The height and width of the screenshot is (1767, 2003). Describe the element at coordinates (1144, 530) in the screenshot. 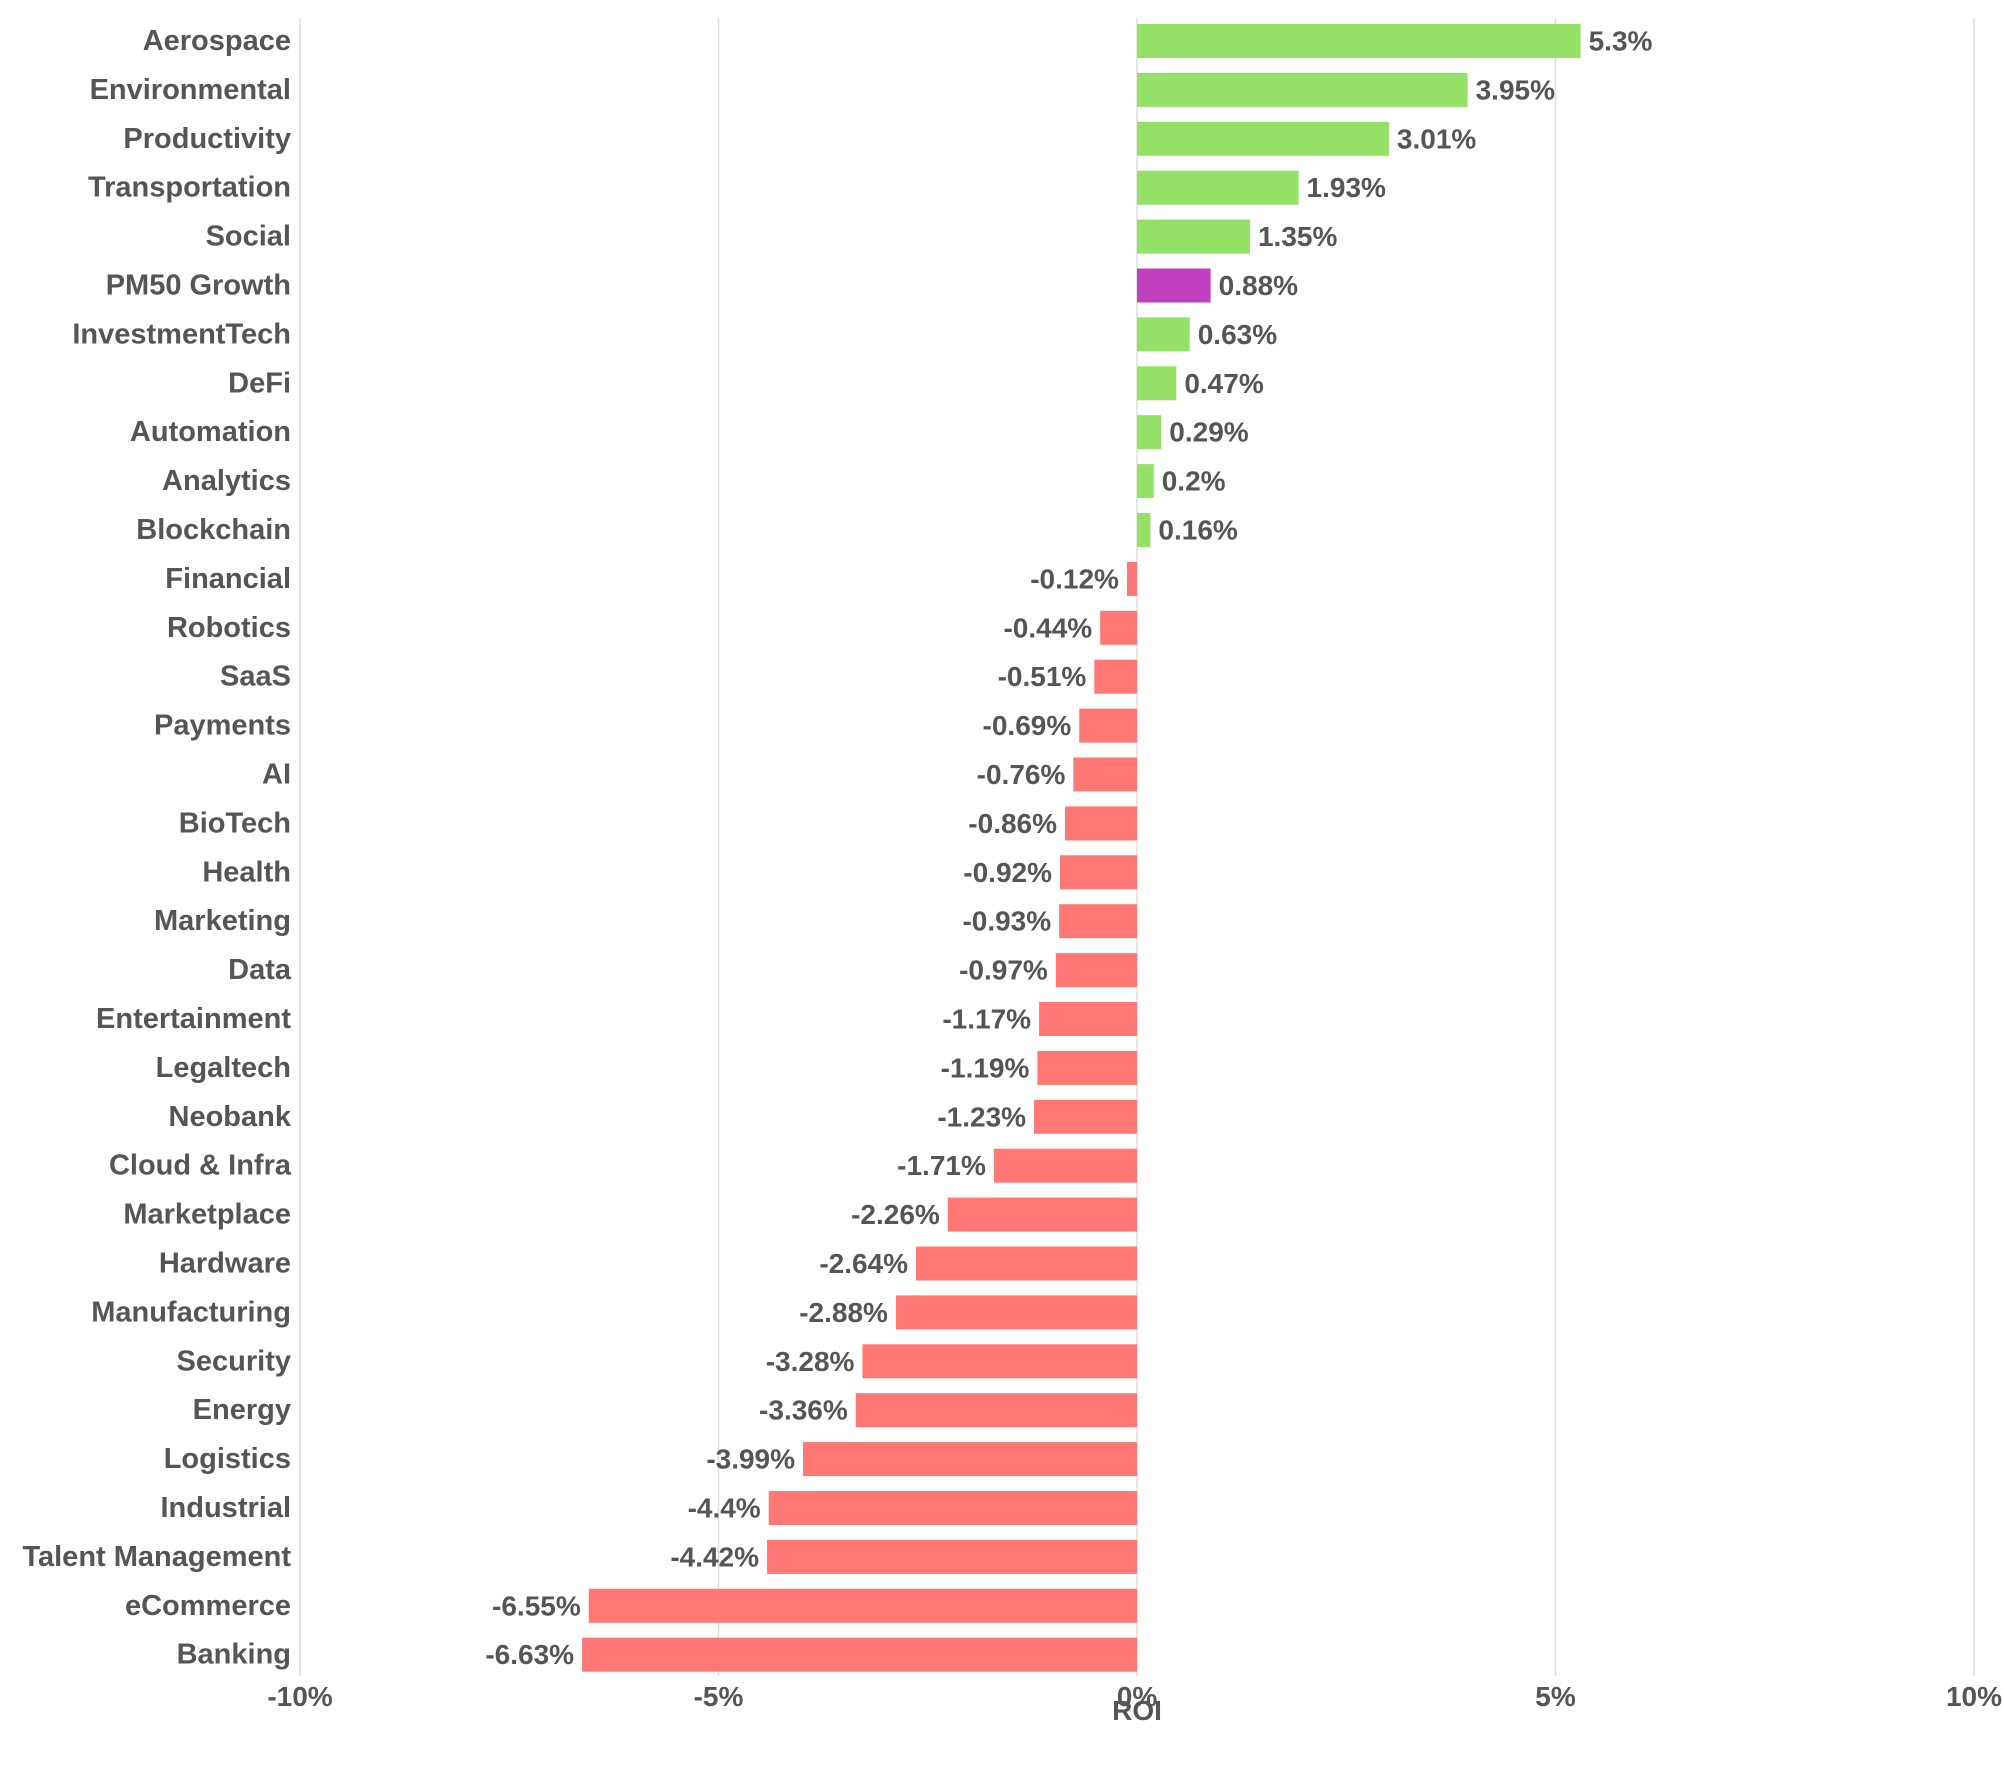

I see `bar-blockchain` at that location.